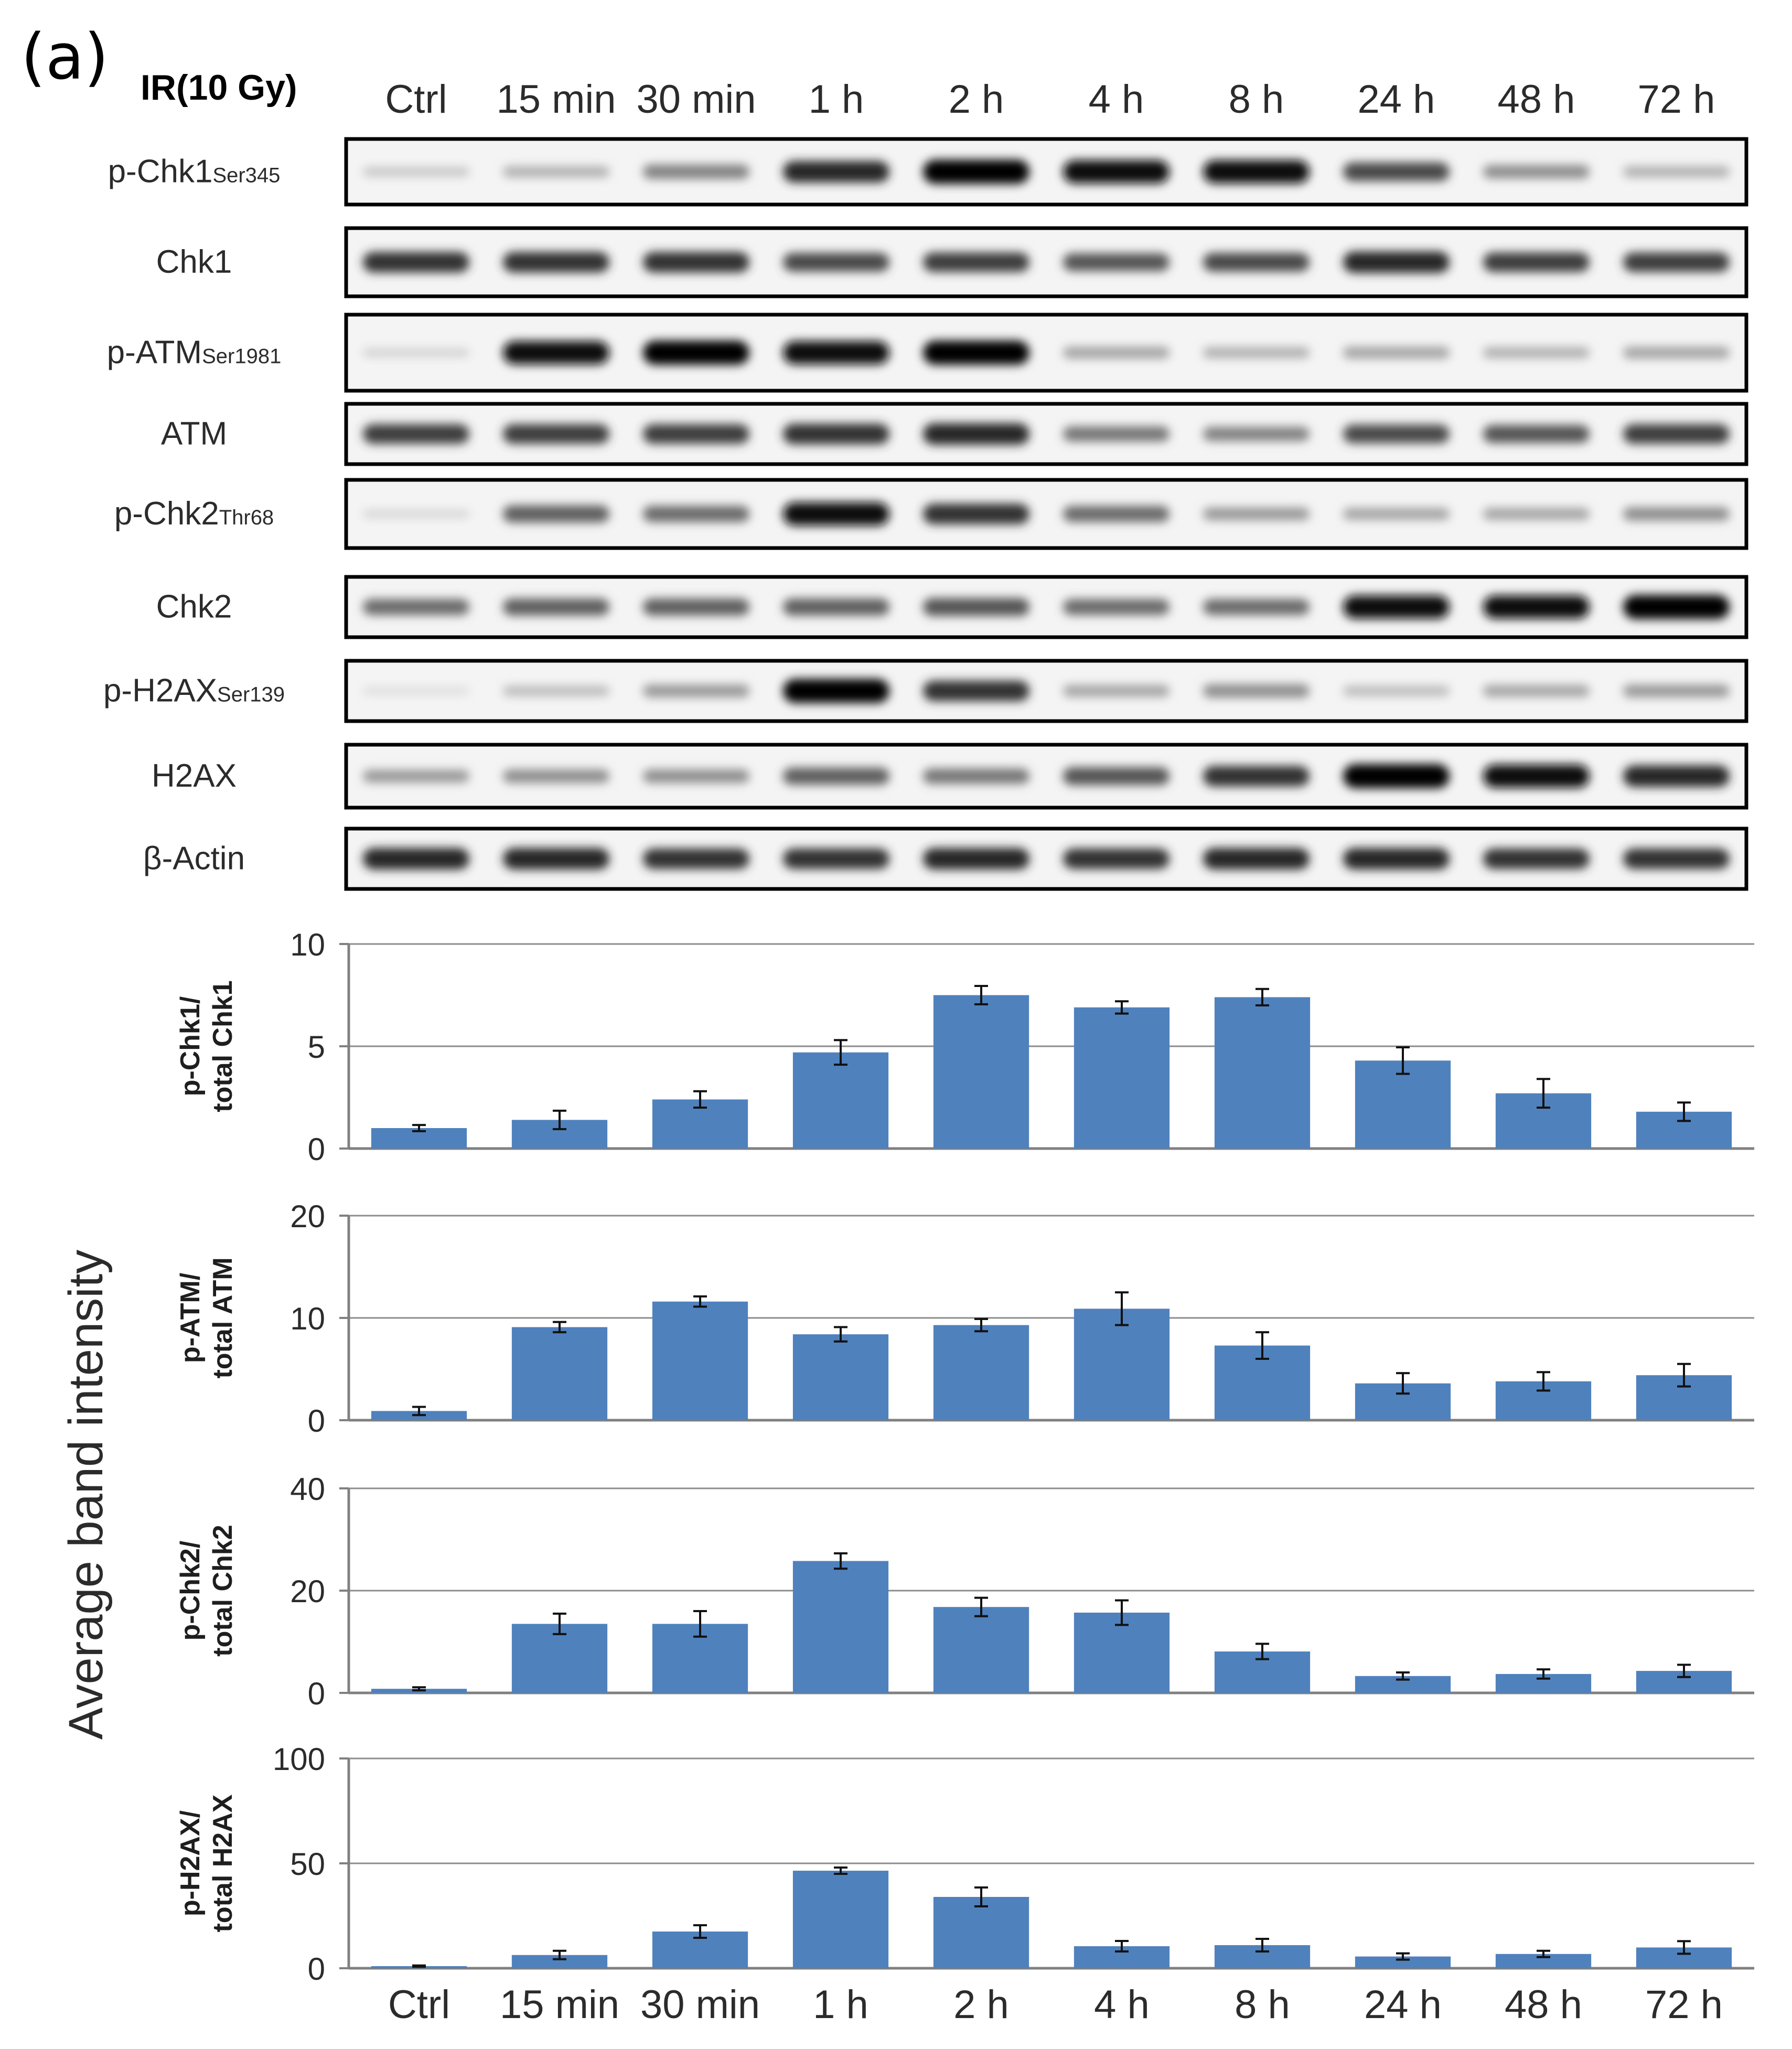  What do you see at coordinates (167, 514) in the screenshot?
I see `protein-name: p-Chk2` at bounding box center [167, 514].